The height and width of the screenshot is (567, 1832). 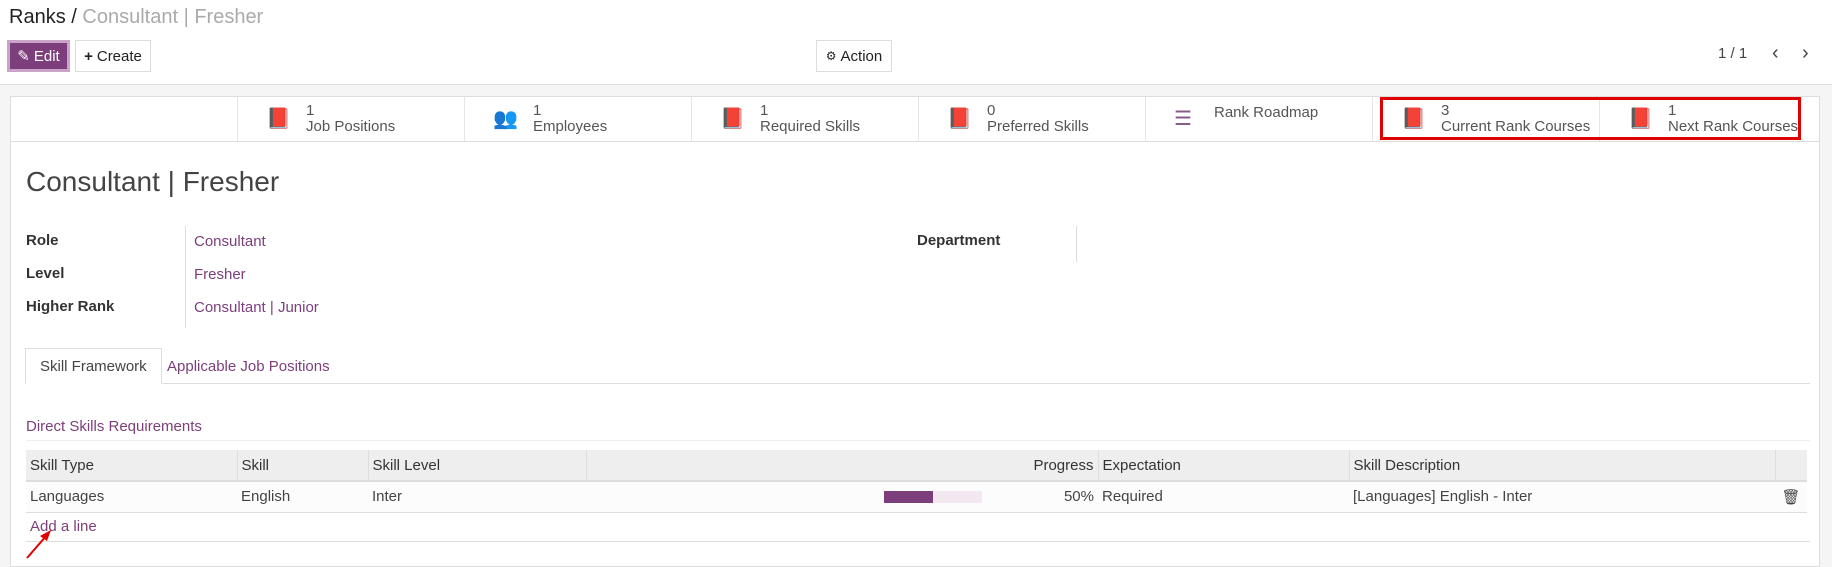 I want to click on cell-skill-level: Inter, so click(x=477, y=497).